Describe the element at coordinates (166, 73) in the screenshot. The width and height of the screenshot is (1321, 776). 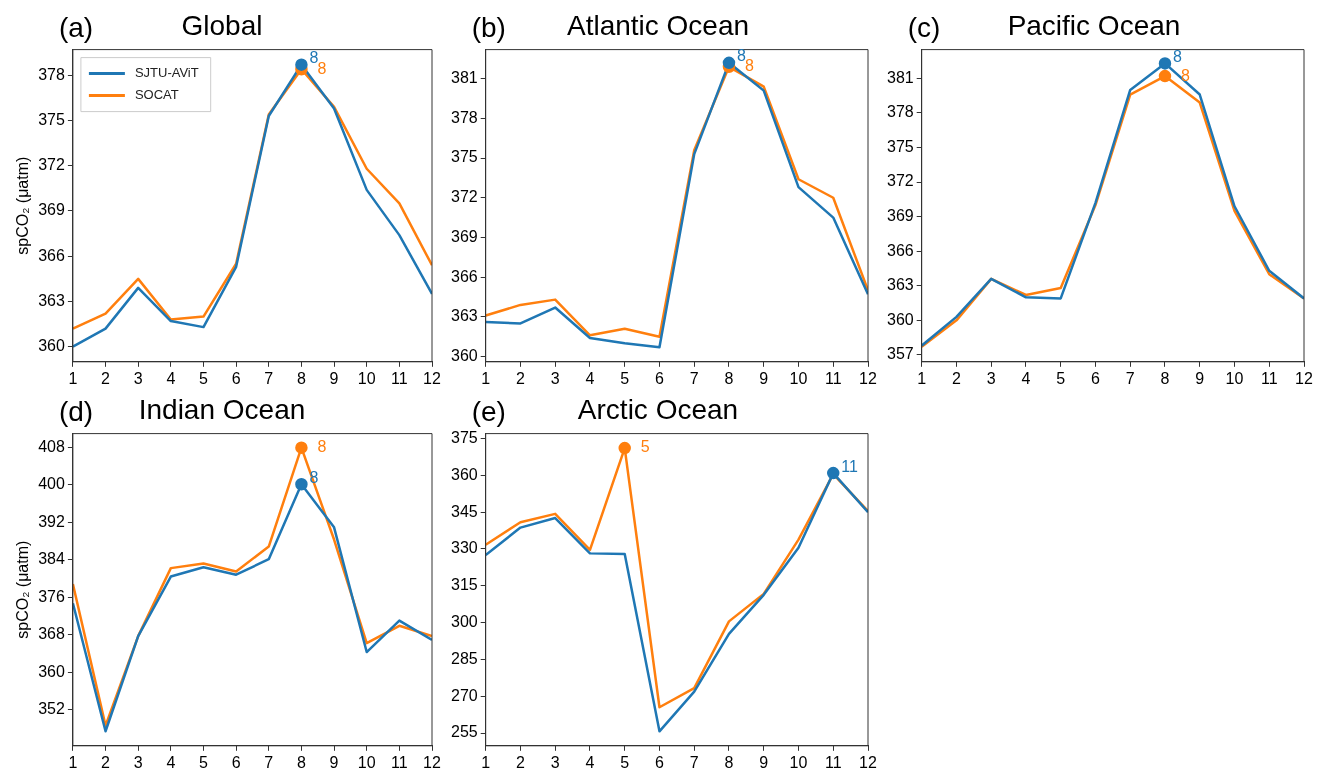
I see `legend-label: SJTU-AViT` at that location.